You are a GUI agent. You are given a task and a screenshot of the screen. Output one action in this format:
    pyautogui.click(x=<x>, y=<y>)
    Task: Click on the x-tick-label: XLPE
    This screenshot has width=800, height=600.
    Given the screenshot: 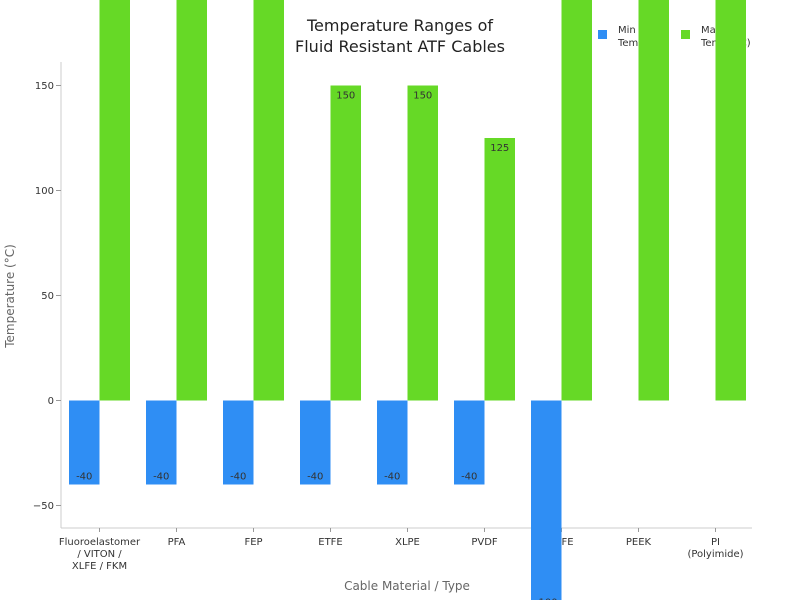 What is the action you would take?
    pyautogui.click(x=407, y=542)
    